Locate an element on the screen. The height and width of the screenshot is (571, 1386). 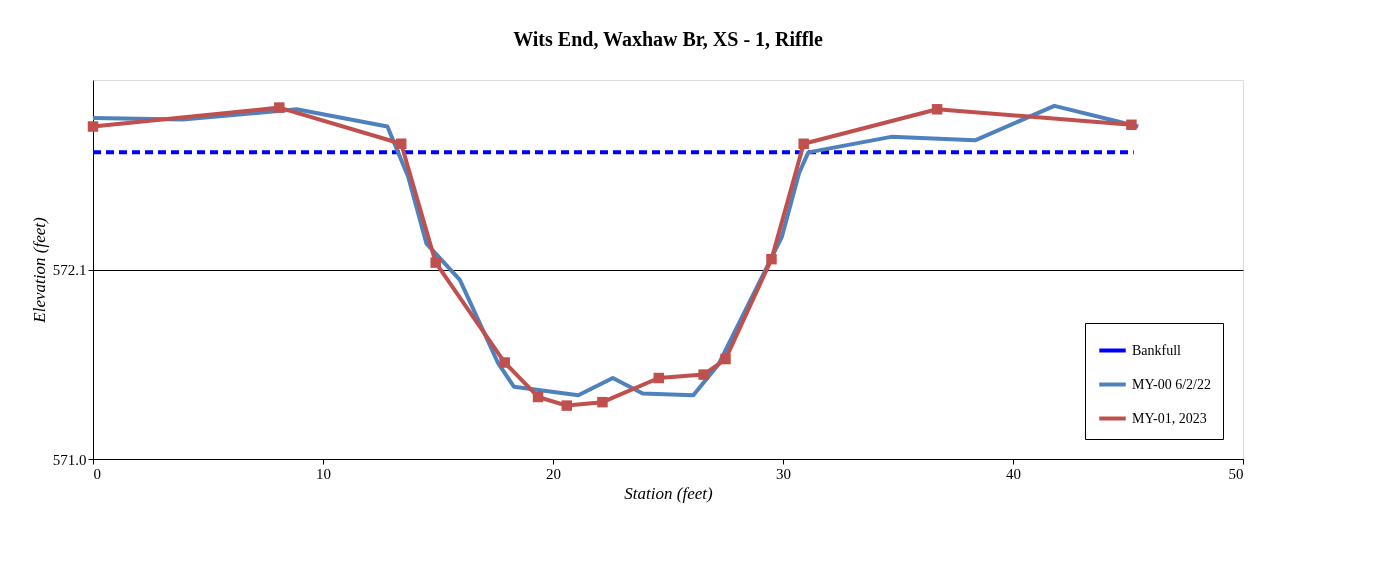
x-tick-label: 10 is located at coordinates (323, 473).